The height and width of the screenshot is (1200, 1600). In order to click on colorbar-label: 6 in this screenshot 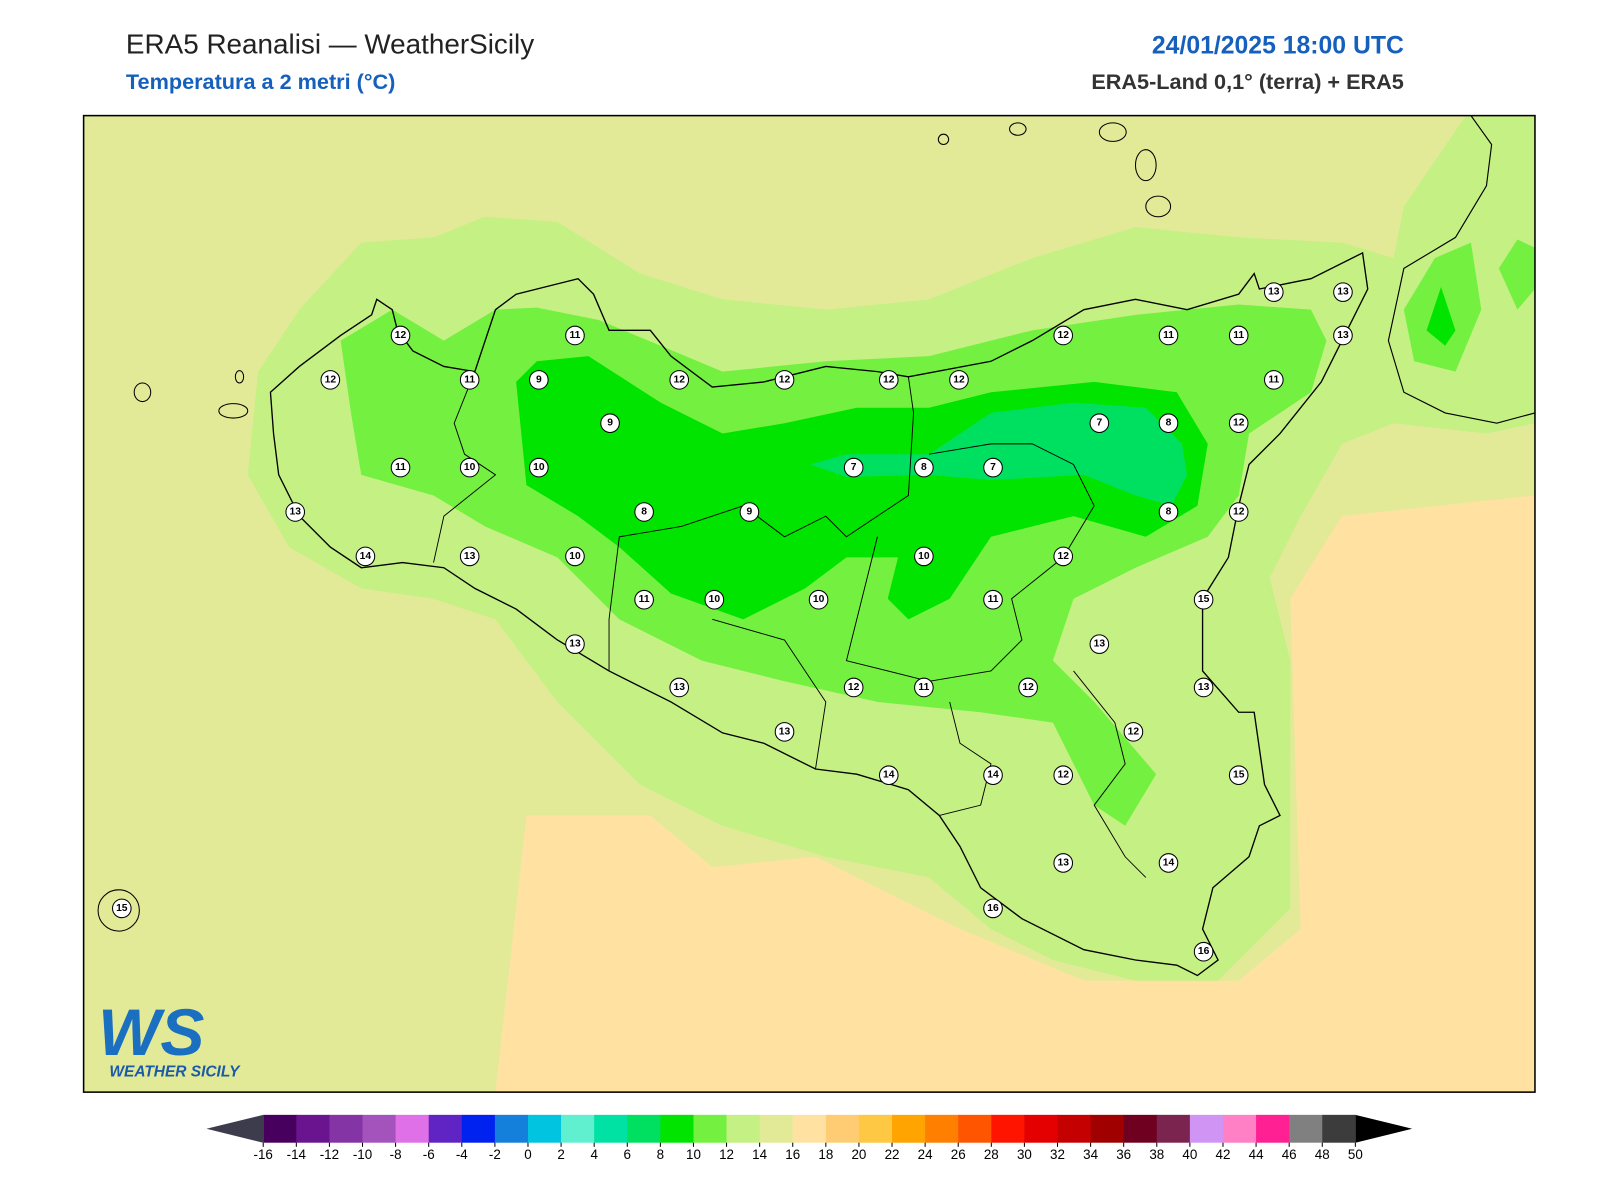, I will do `click(627, 1154)`.